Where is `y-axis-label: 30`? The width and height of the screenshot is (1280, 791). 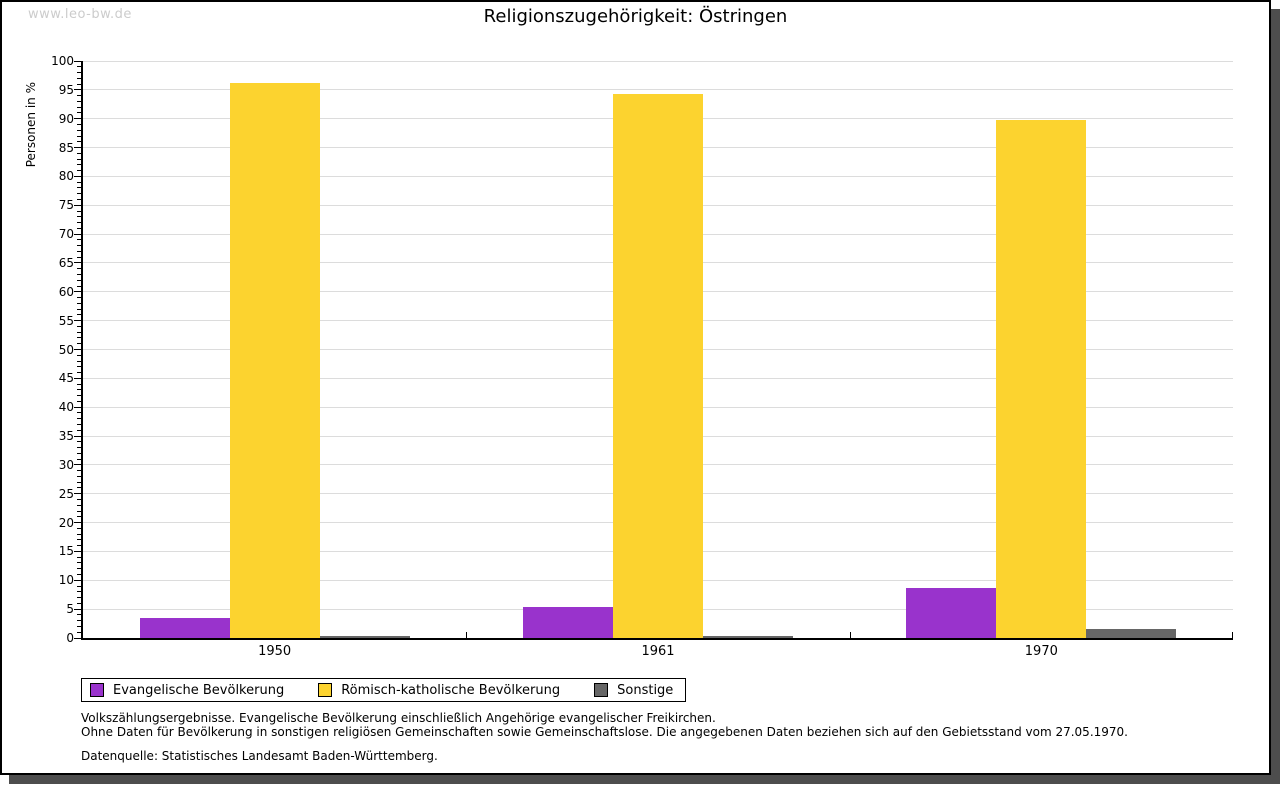 y-axis-label: 30 is located at coordinates (66, 464).